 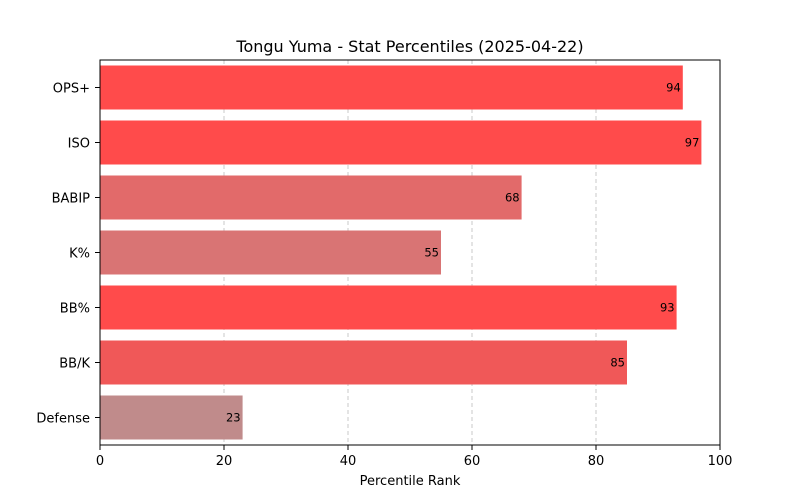 What do you see at coordinates (472, 461) in the screenshot?
I see `x-tick-label: 60` at bounding box center [472, 461].